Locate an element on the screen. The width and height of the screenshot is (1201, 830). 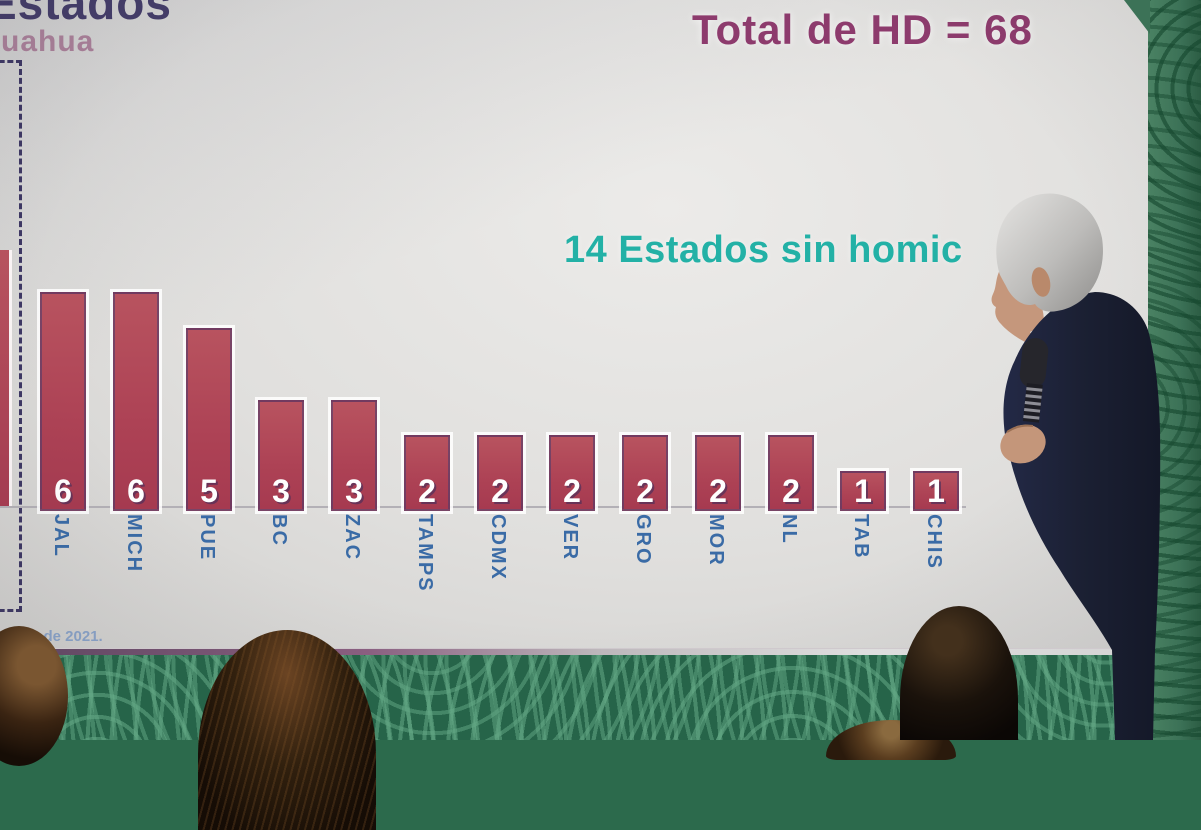
bar-gro: 2 is located at coordinates (645, 473).